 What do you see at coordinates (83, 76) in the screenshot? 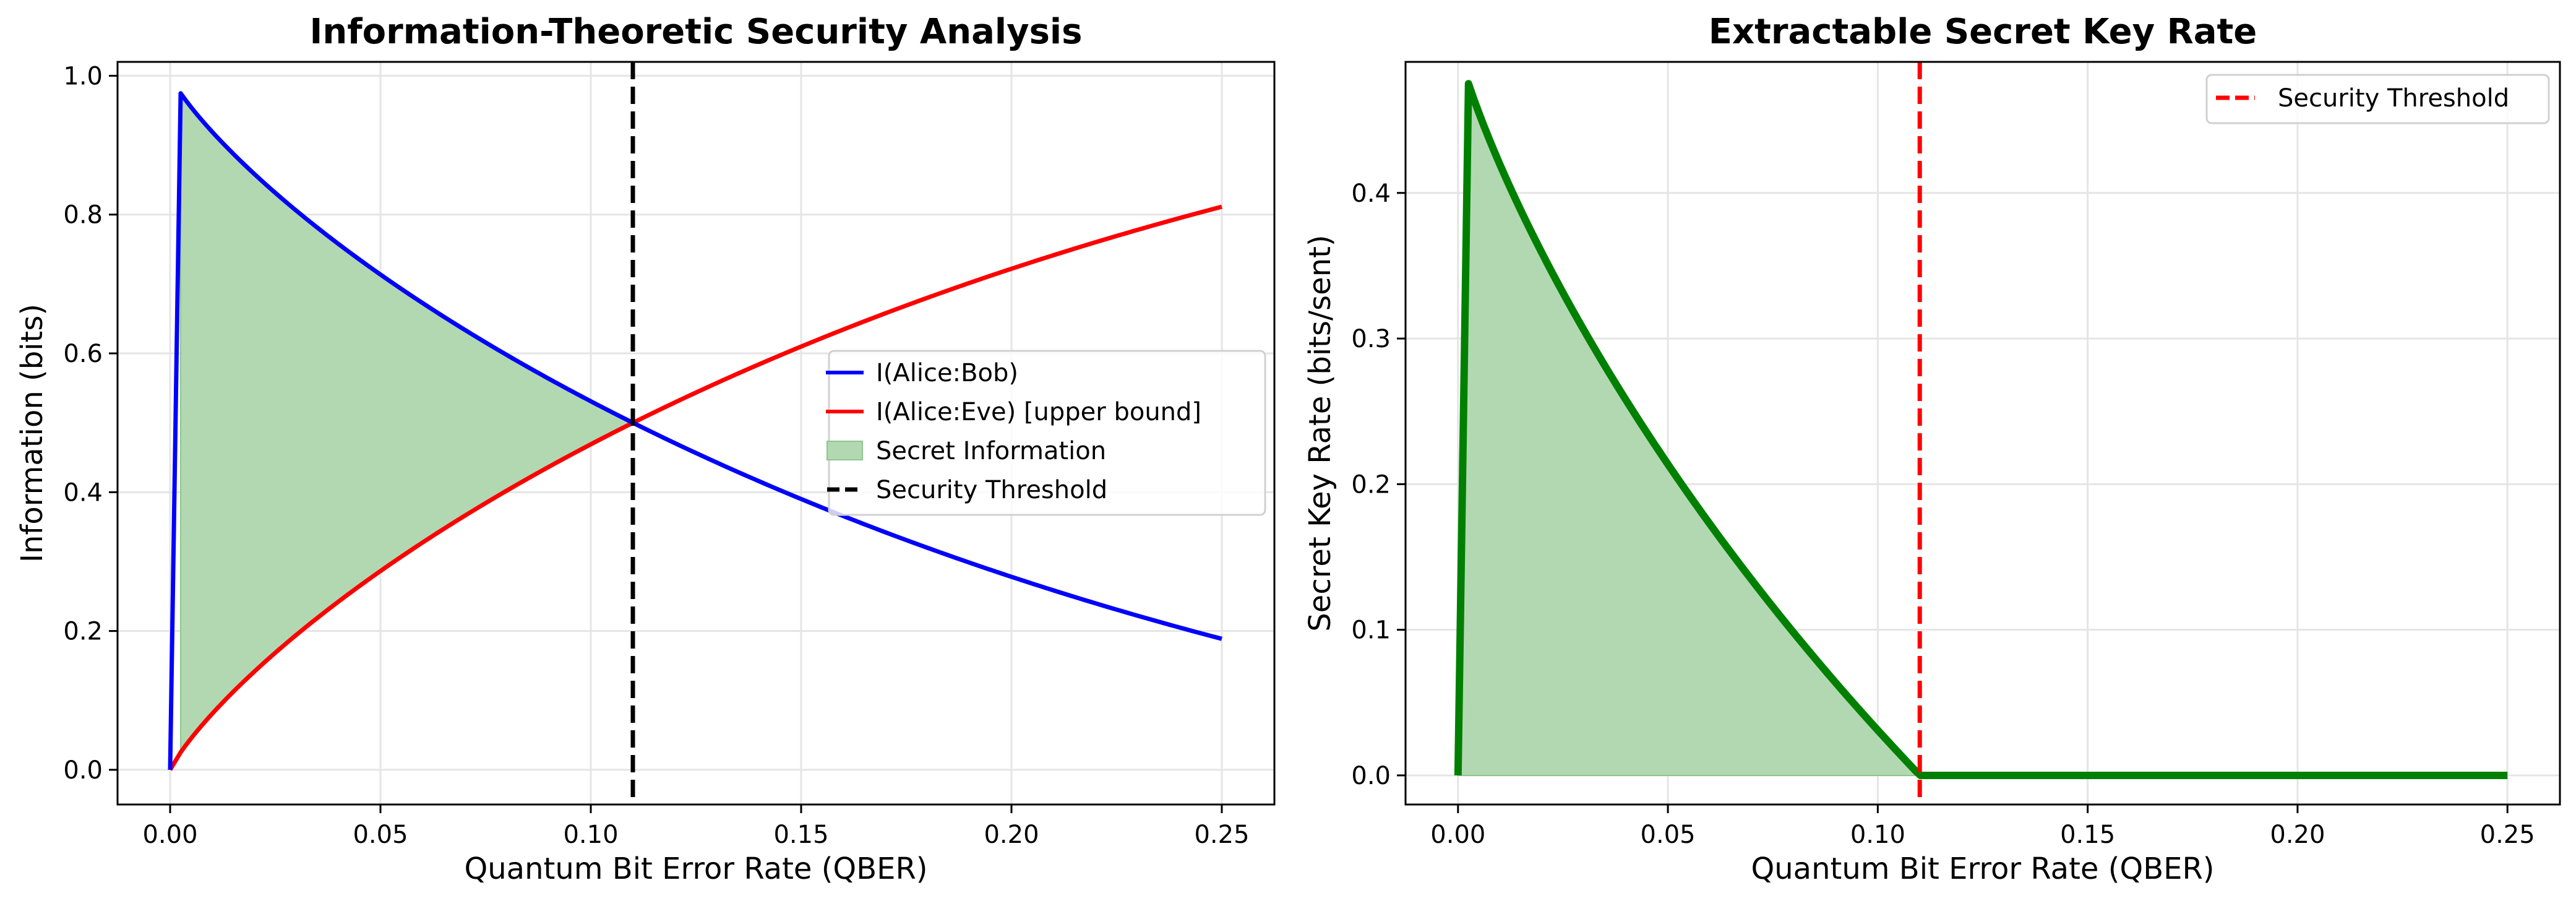
I see `y-tick-label: 1.0` at bounding box center [83, 76].